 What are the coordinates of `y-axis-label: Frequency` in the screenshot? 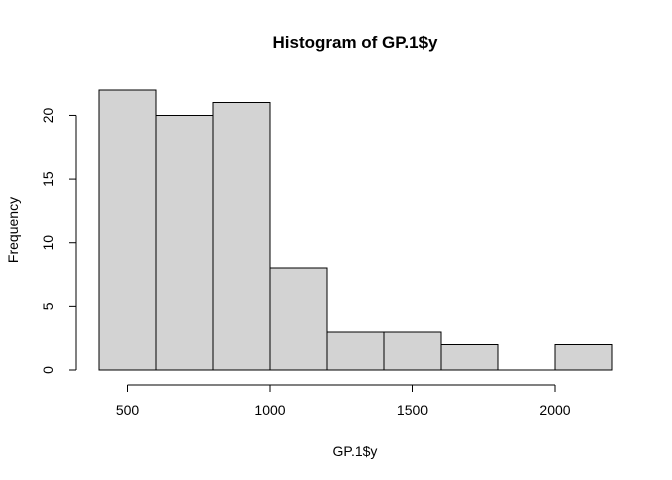 It's located at (13, 230).